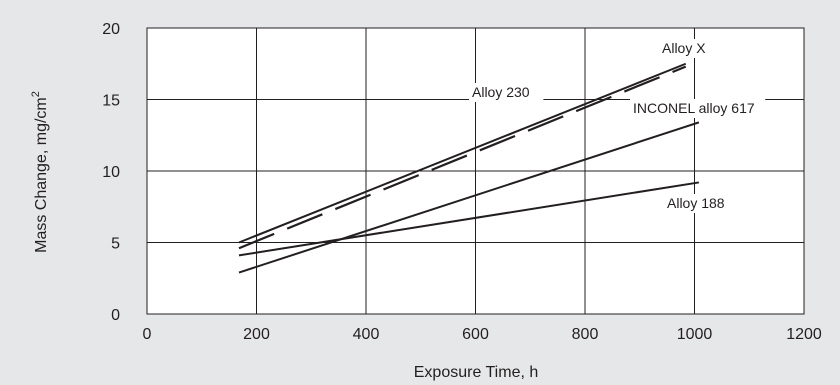 The width and height of the screenshot is (840, 385). Describe the element at coordinates (111, 29) in the screenshot. I see `y-tick-label: 20` at that location.